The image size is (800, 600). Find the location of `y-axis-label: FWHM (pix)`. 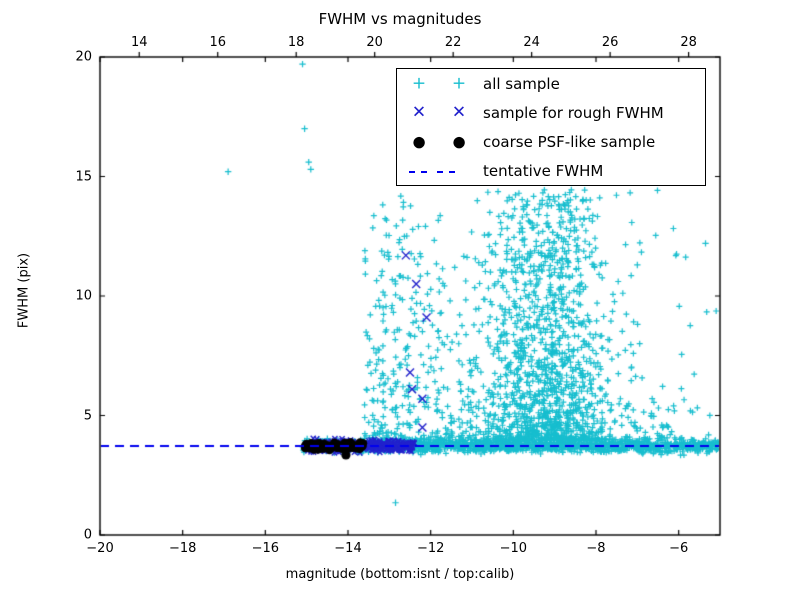

y-axis-label: FWHM (pix) is located at coordinates (24, 290).